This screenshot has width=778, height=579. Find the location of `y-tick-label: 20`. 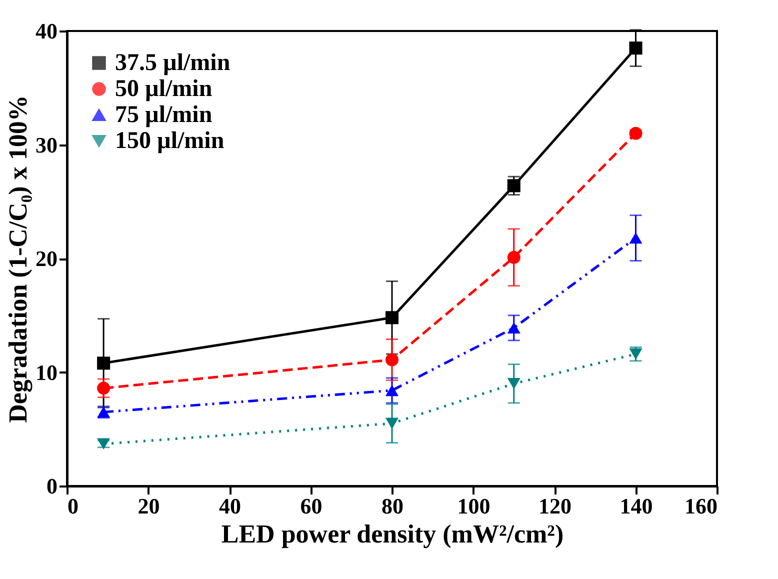

y-tick-label: 20 is located at coordinates (47, 258).